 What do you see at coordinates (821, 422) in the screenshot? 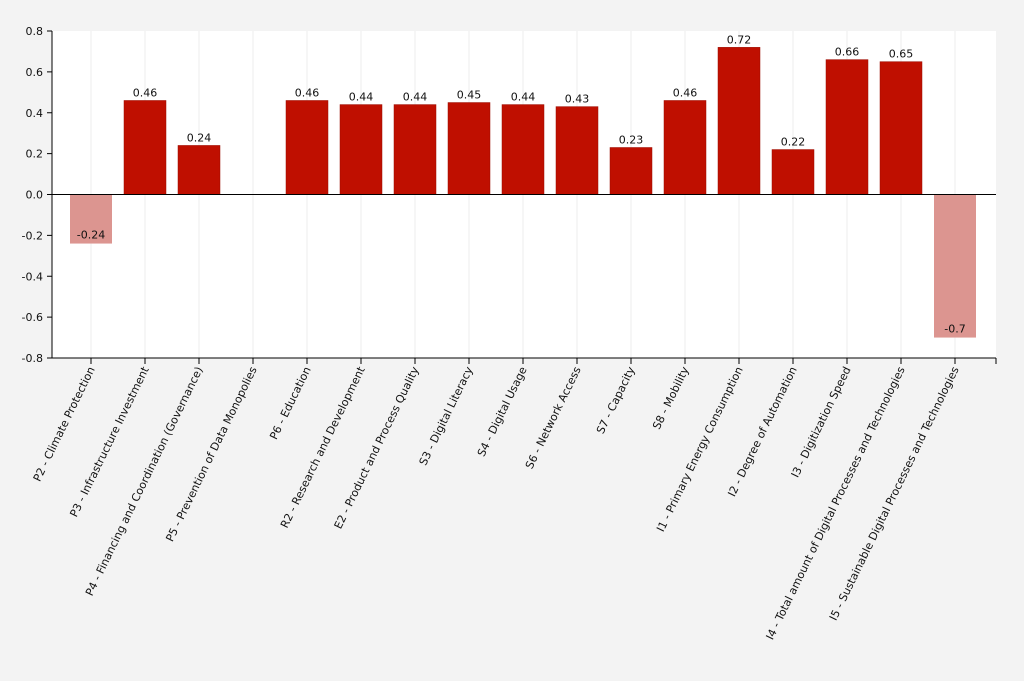
I see `x-tick-label: I3 - Digitization Speed` at bounding box center [821, 422].